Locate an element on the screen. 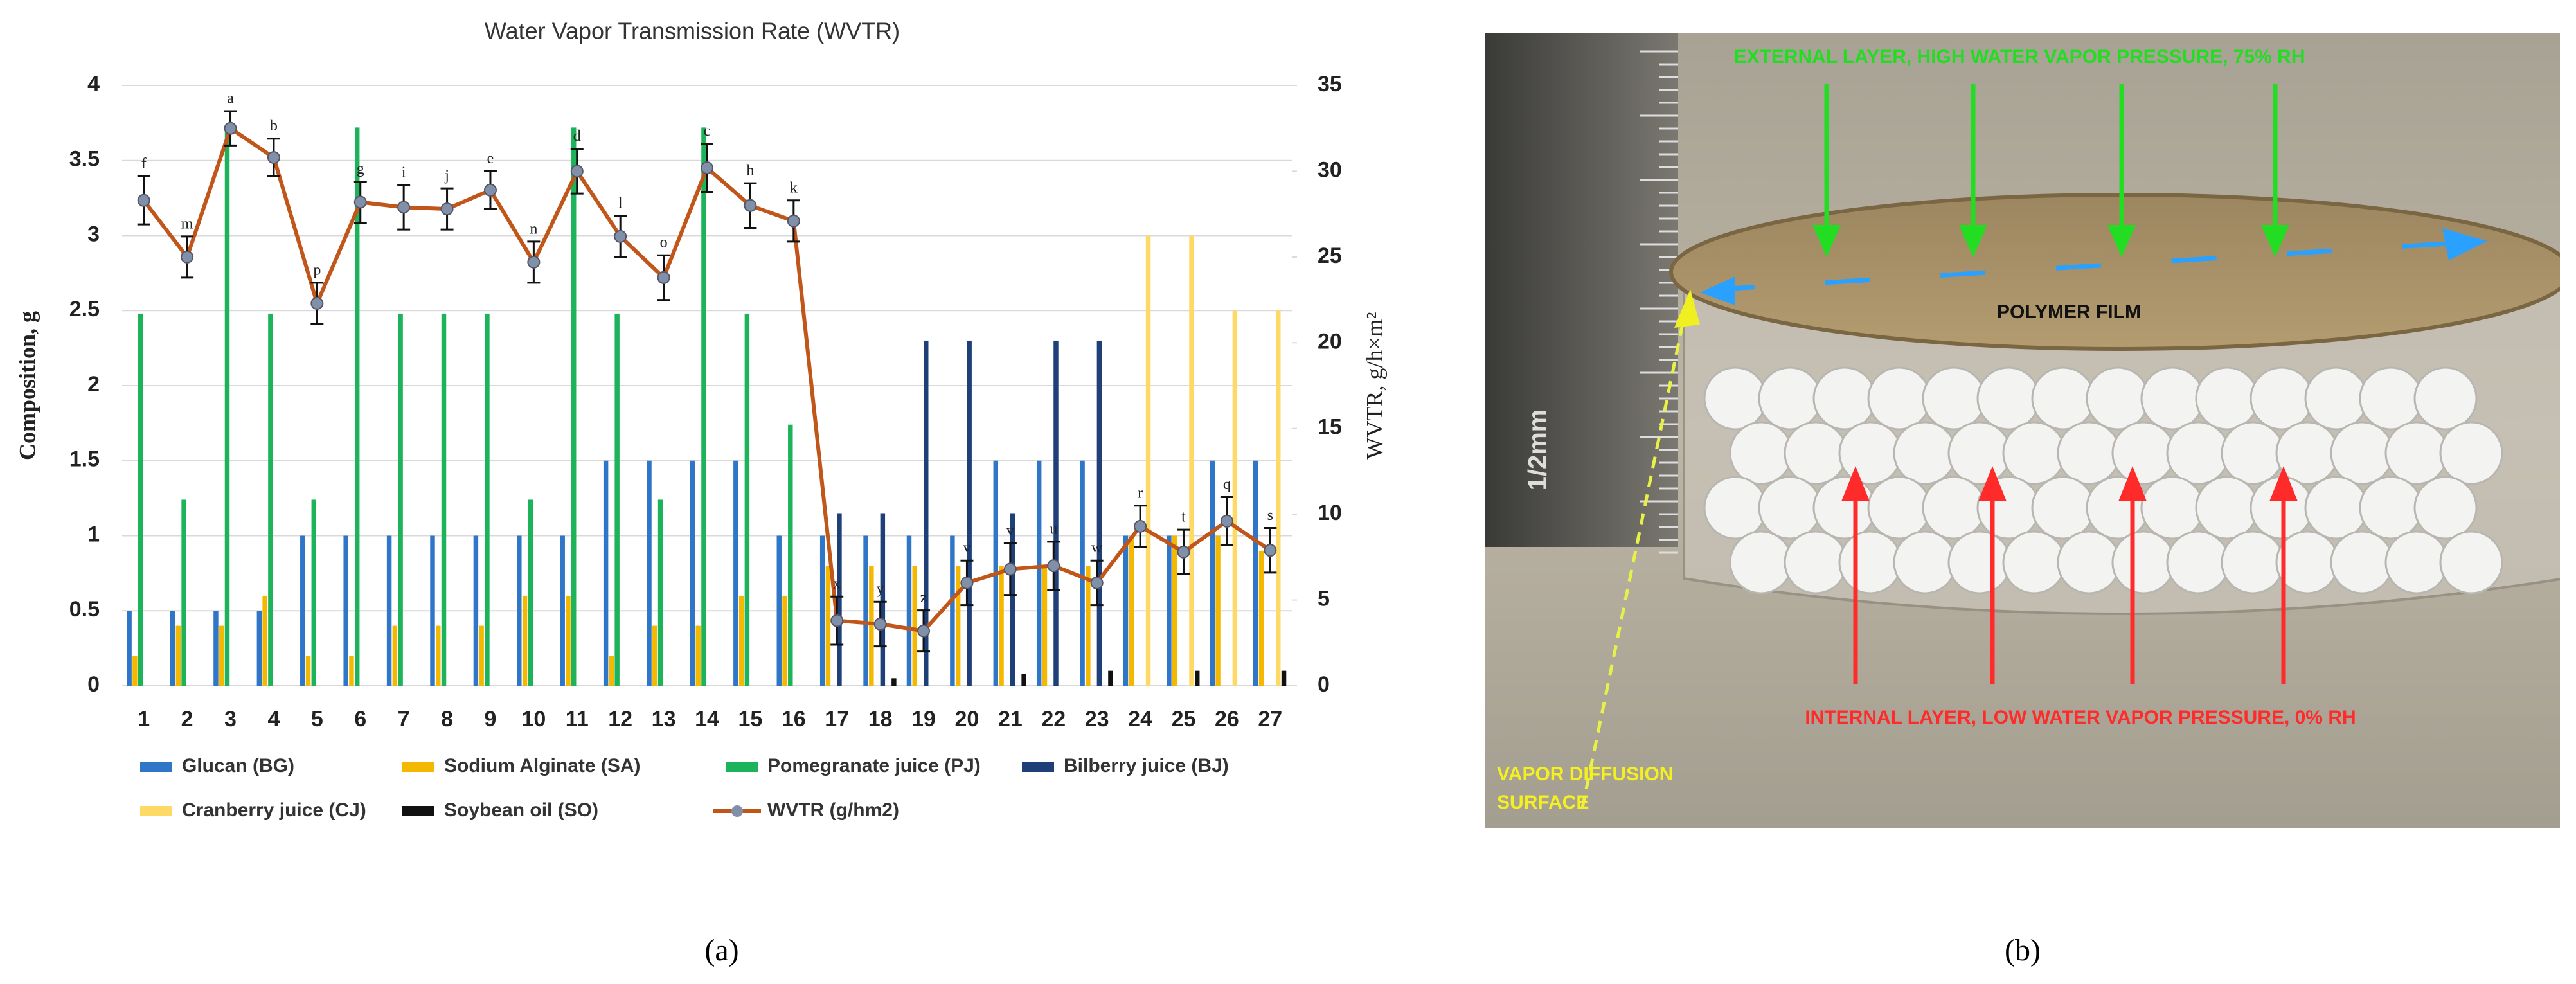 The width and height of the screenshot is (2576, 984). x-tick-label: 6 is located at coordinates (360, 719).